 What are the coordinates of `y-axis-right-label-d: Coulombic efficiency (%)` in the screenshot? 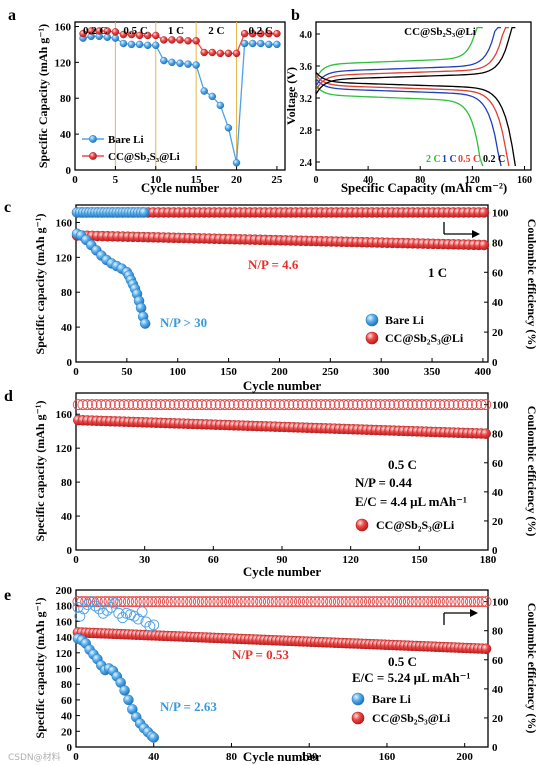 It's located at (532, 471).